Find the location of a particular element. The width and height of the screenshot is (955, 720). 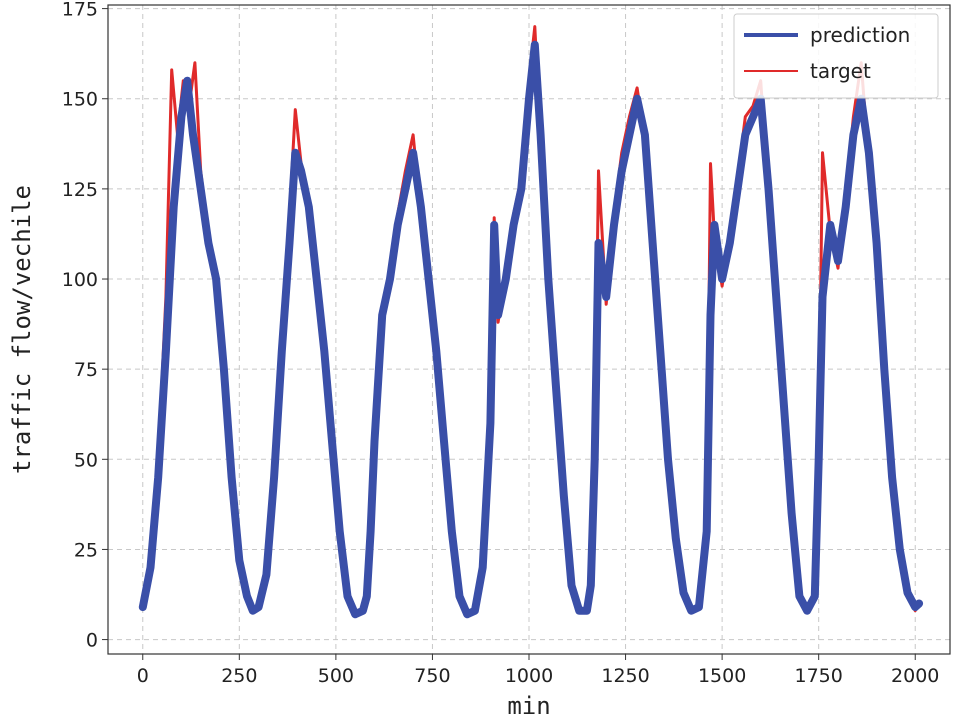

legend-label-prediction: prediction is located at coordinates (860, 35).